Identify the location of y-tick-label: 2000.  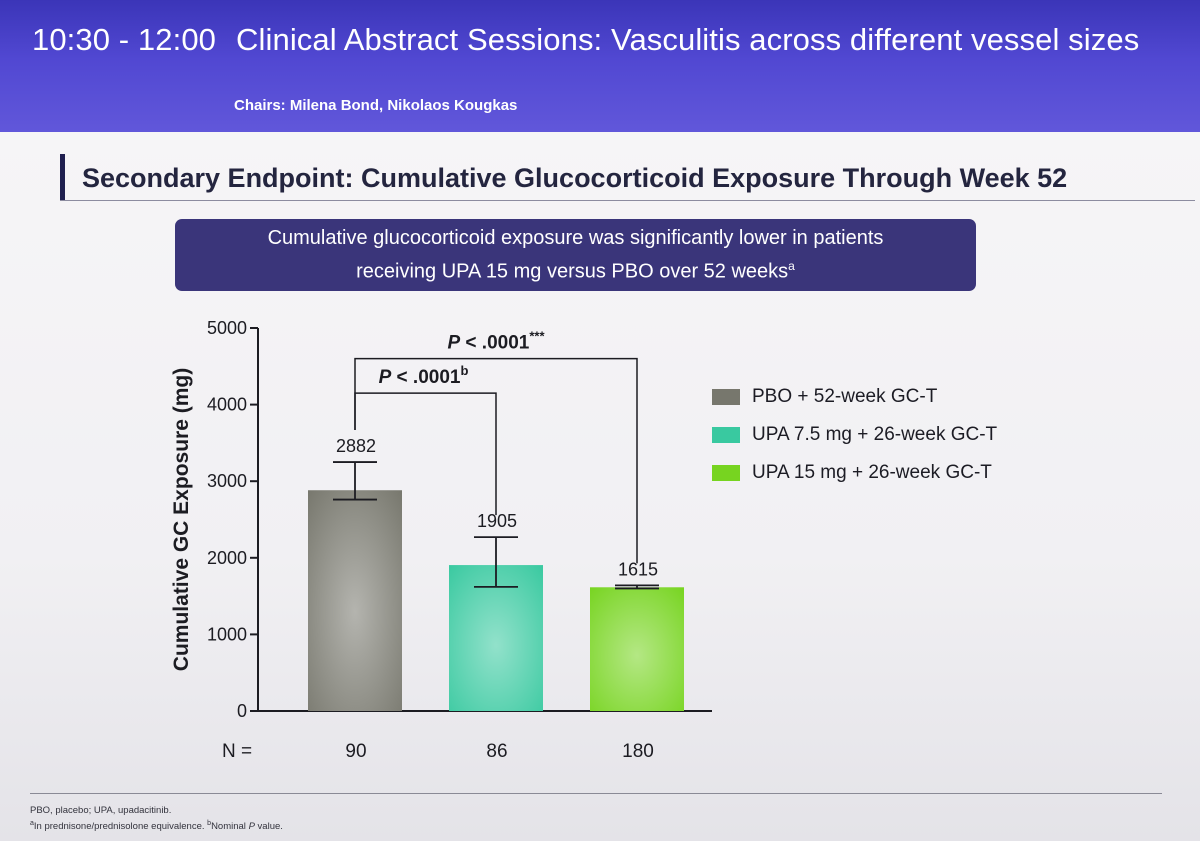
(227, 558).